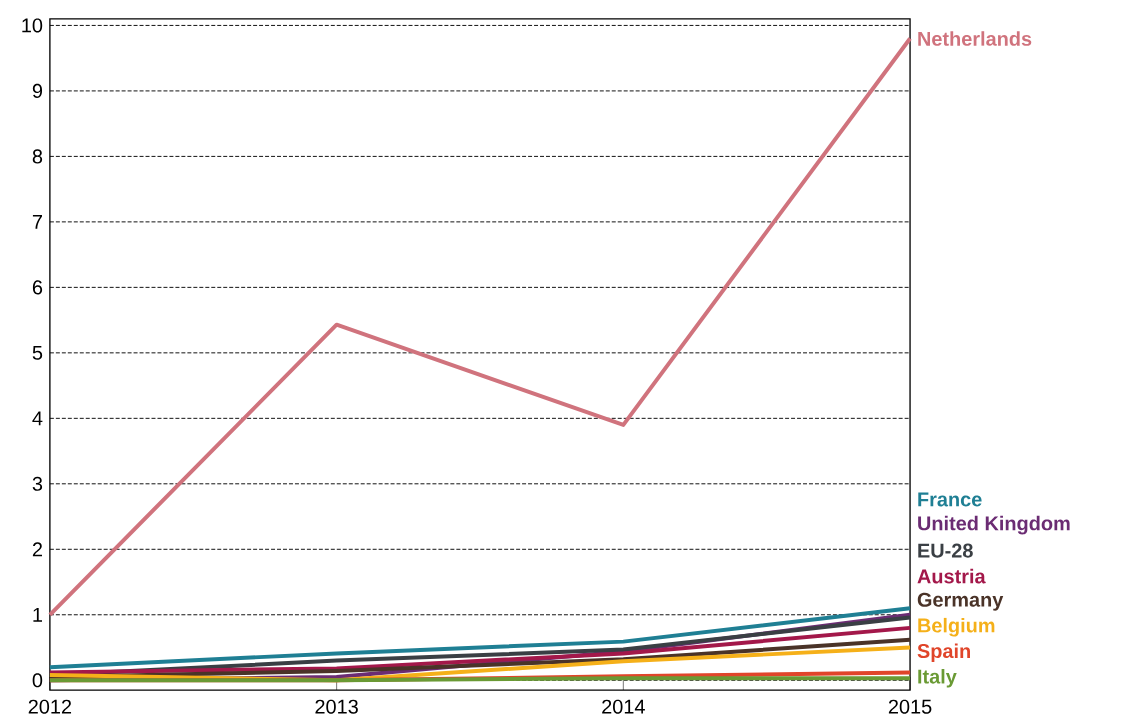 This screenshot has height=726, width=1130. Describe the element at coordinates (994, 525) in the screenshot. I see `text: United Kingdom` at that location.